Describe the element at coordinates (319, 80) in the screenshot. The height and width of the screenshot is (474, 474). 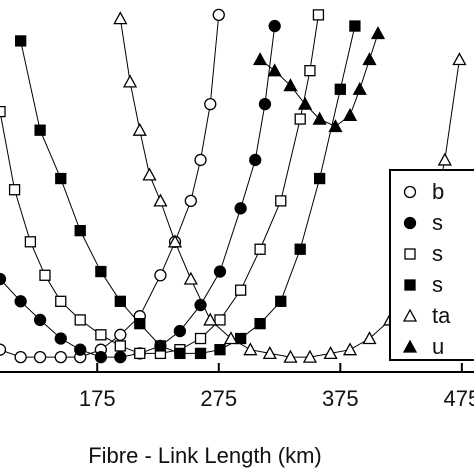
I see `series-line` at that location.